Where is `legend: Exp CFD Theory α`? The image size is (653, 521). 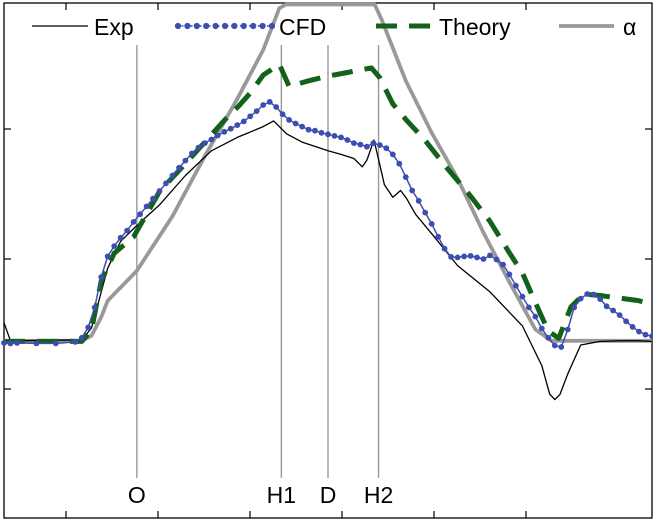
legend: Exp CFD Theory α is located at coordinates (334, 27).